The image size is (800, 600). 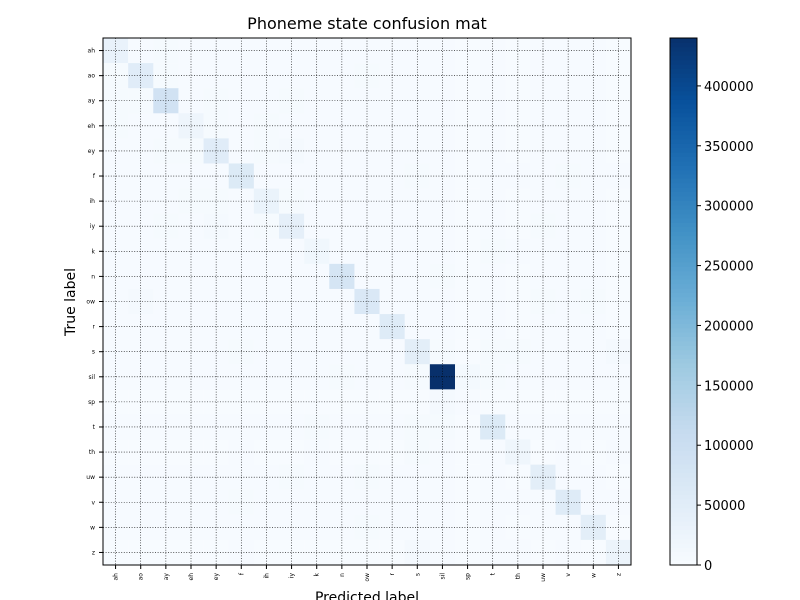 I want to click on y-tick-label: ey, so click(x=92, y=151).